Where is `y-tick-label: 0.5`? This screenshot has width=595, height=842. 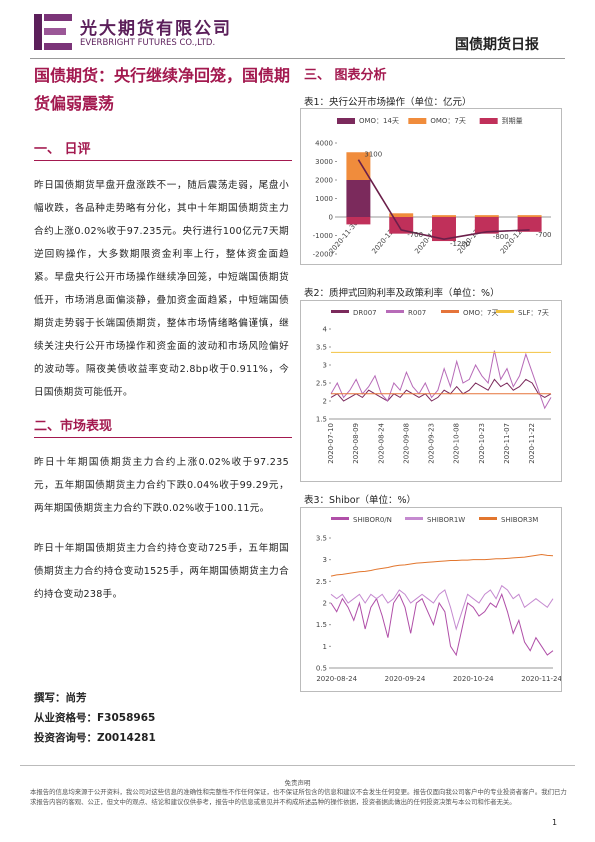
y-tick-label: 0.5 is located at coordinates (321, 669).